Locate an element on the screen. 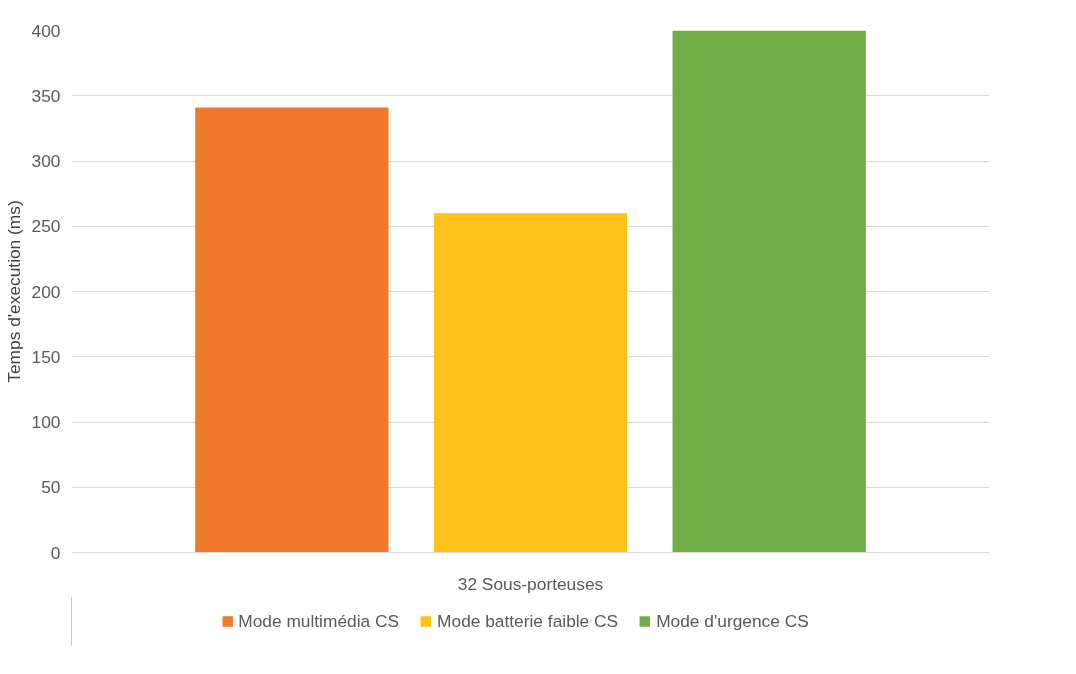  y-tick-label: 200 is located at coordinates (46, 291).